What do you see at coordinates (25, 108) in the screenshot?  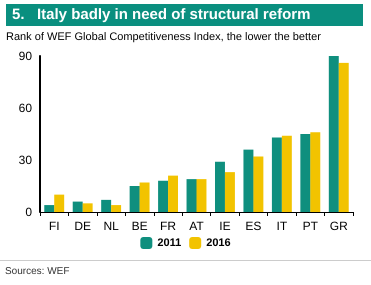 I see `y-tick-label: 60` at bounding box center [25, 108].